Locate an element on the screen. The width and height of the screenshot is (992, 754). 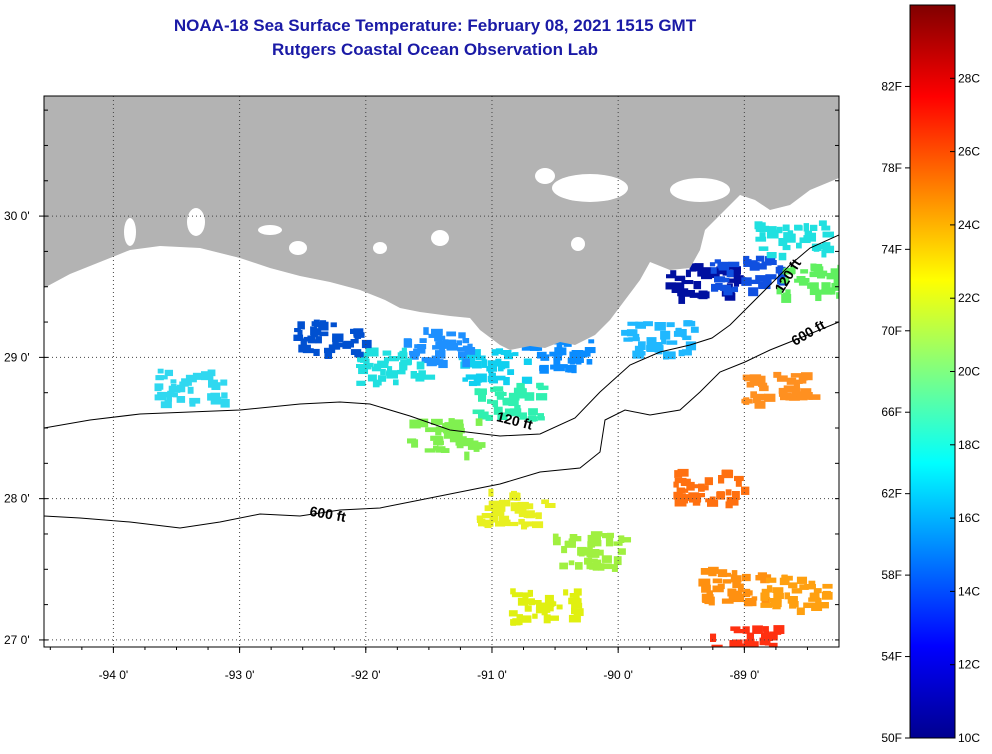
colorbar-f-label: 70F is located at coordinates (891, 331).